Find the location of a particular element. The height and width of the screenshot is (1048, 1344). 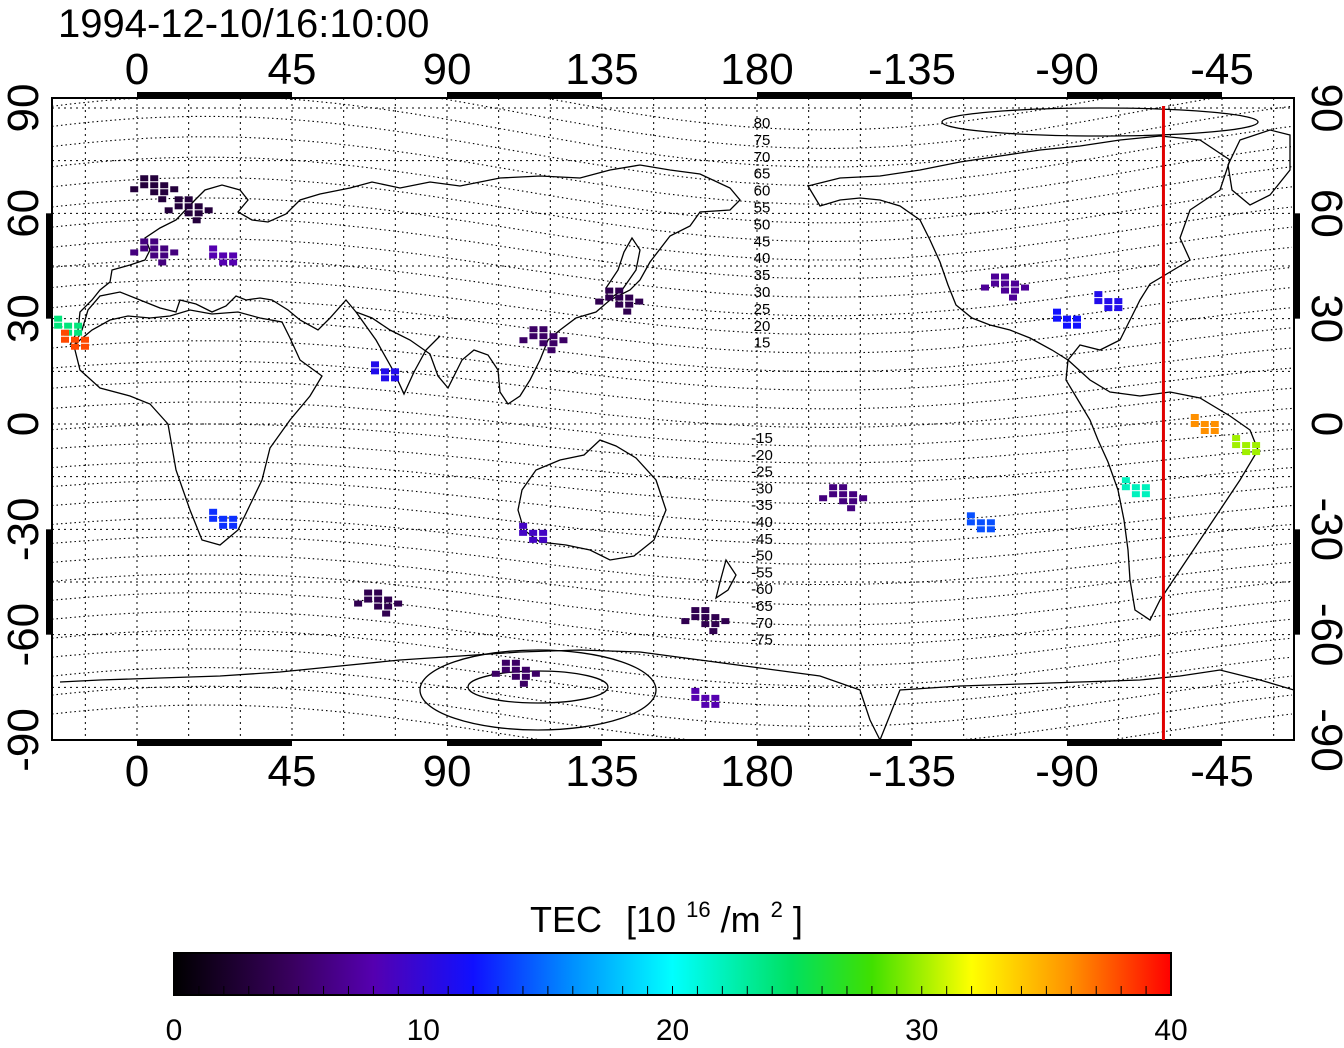

mag-lat-label: 55 is located at coordinates (762, 208).